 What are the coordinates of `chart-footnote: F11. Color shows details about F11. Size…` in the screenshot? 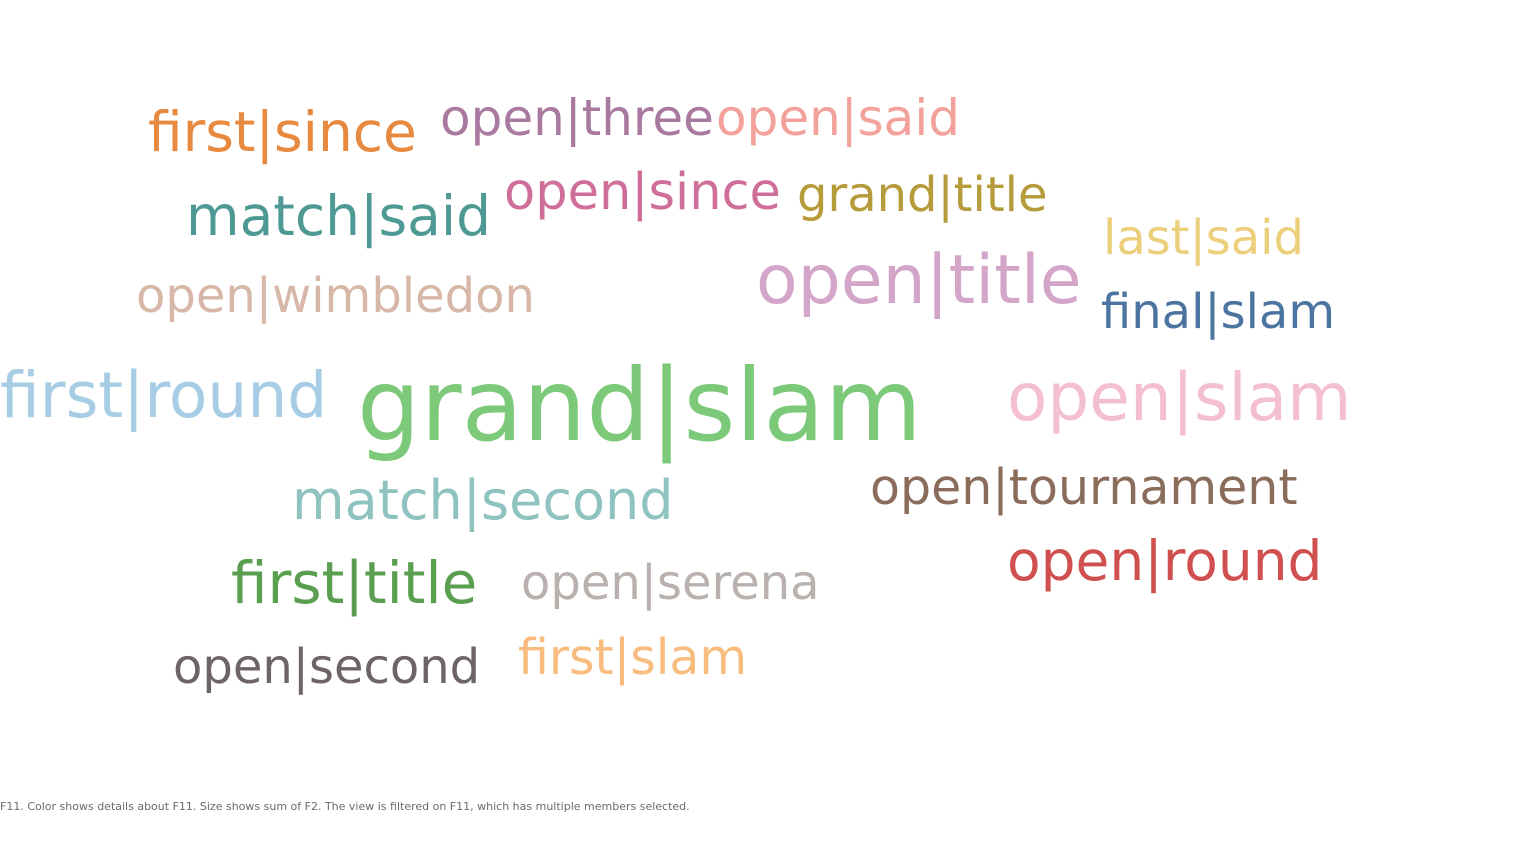 It's located at (345, 806).